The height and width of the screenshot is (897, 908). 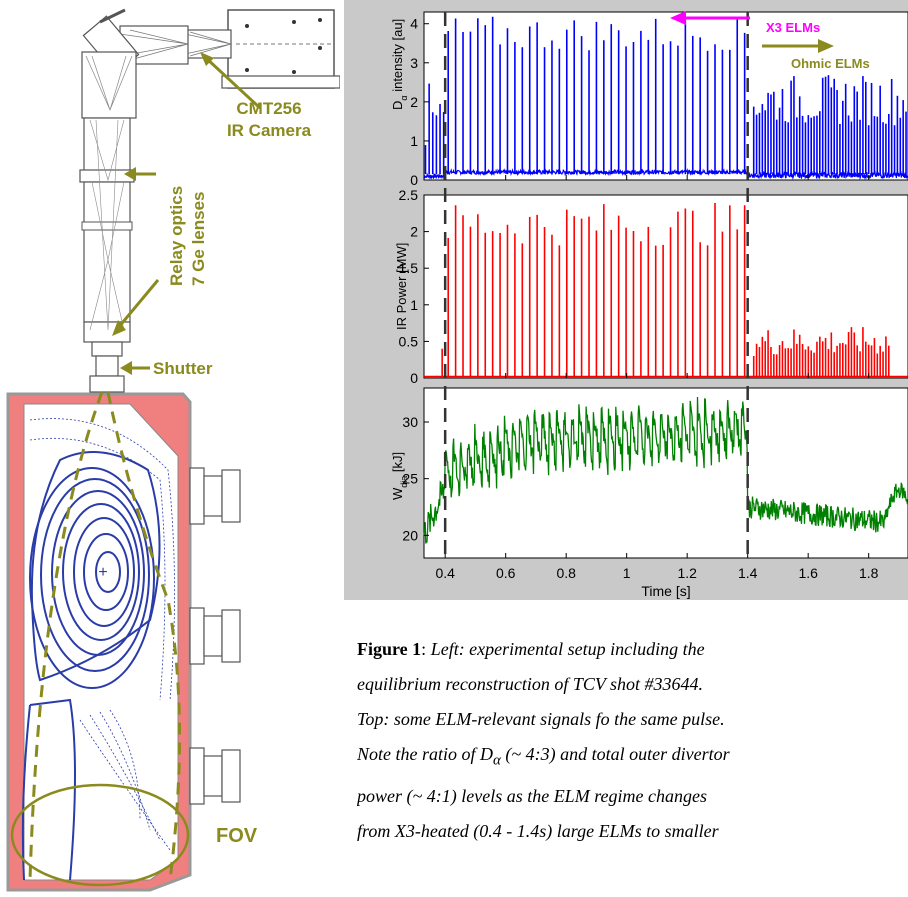 I want to click on xtick-label: 1, so click(x=627, y=573).